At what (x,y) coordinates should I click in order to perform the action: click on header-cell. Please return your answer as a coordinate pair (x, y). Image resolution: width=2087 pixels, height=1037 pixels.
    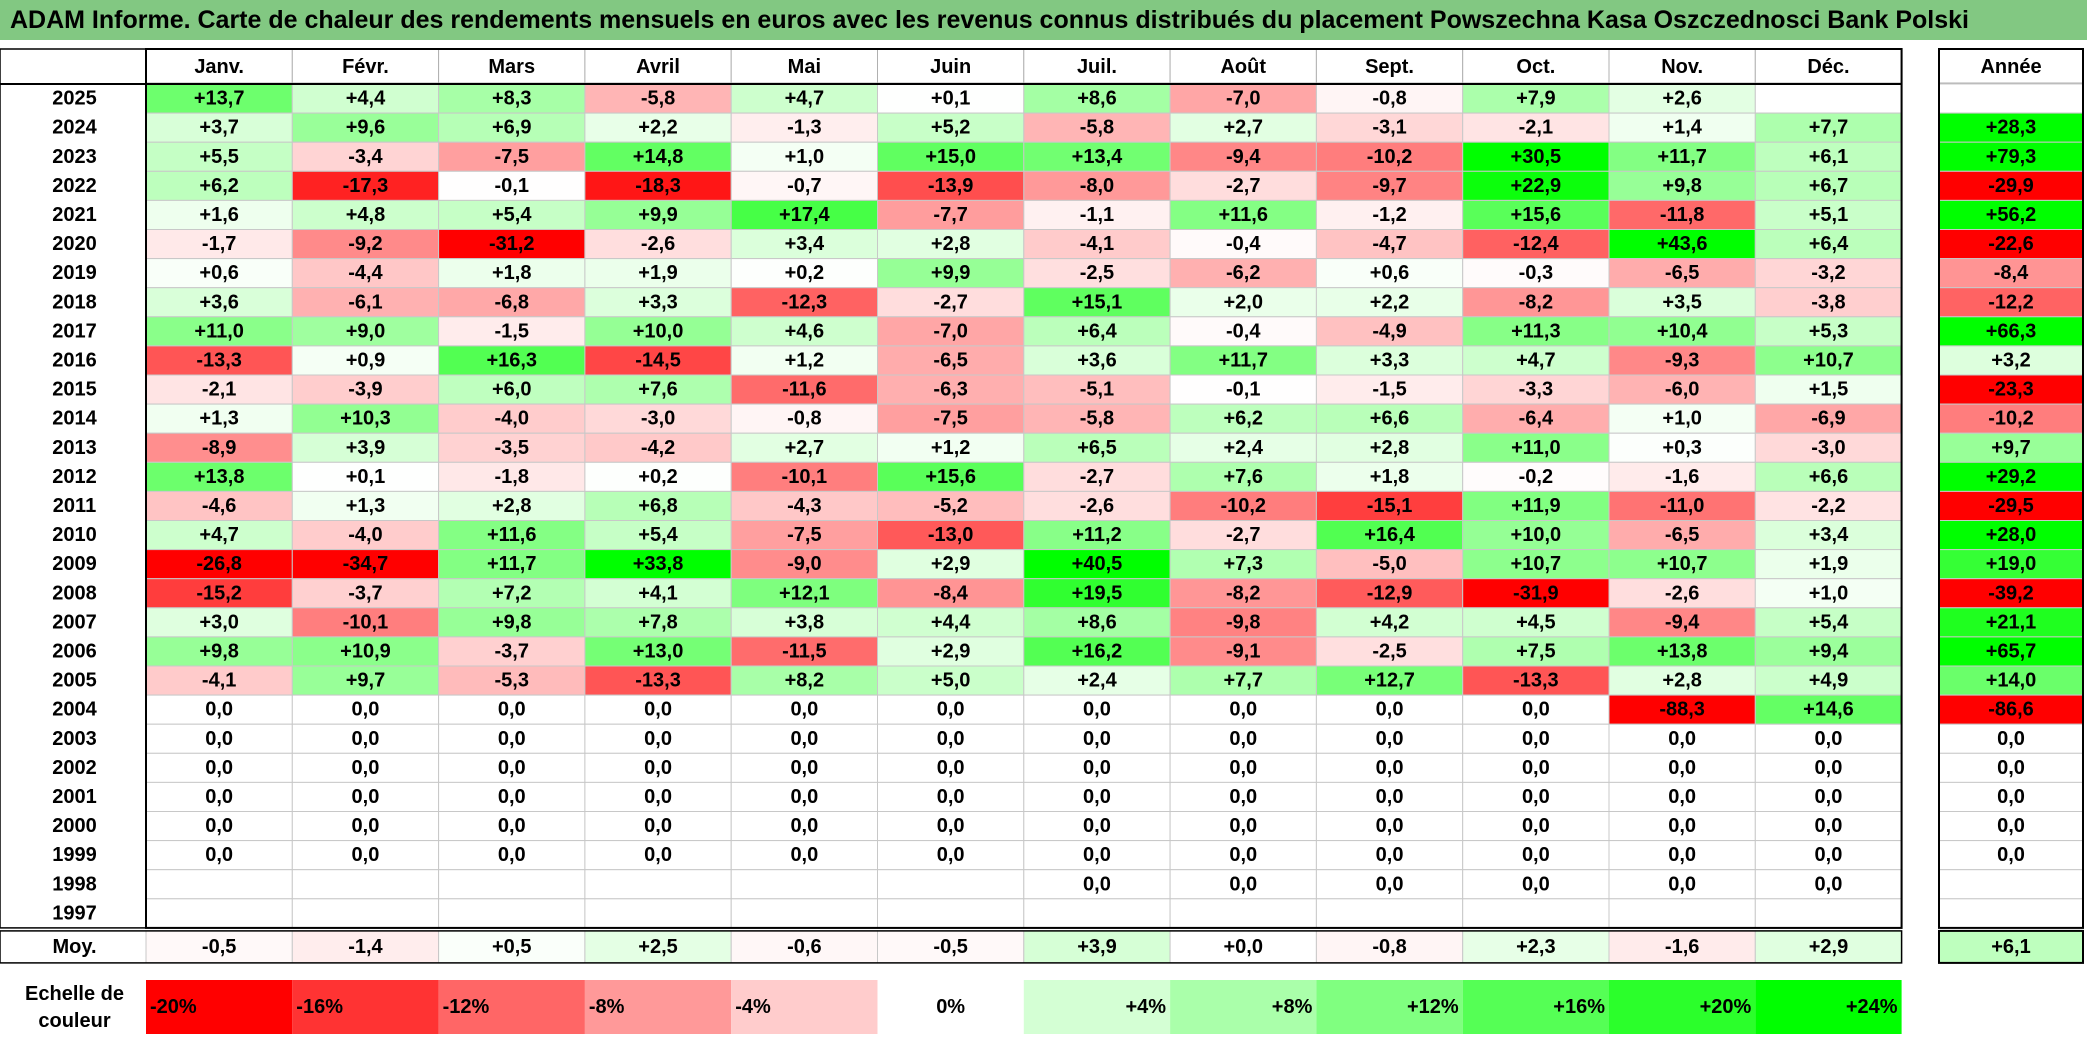
    Looking at the image, I should click on (951, 66).